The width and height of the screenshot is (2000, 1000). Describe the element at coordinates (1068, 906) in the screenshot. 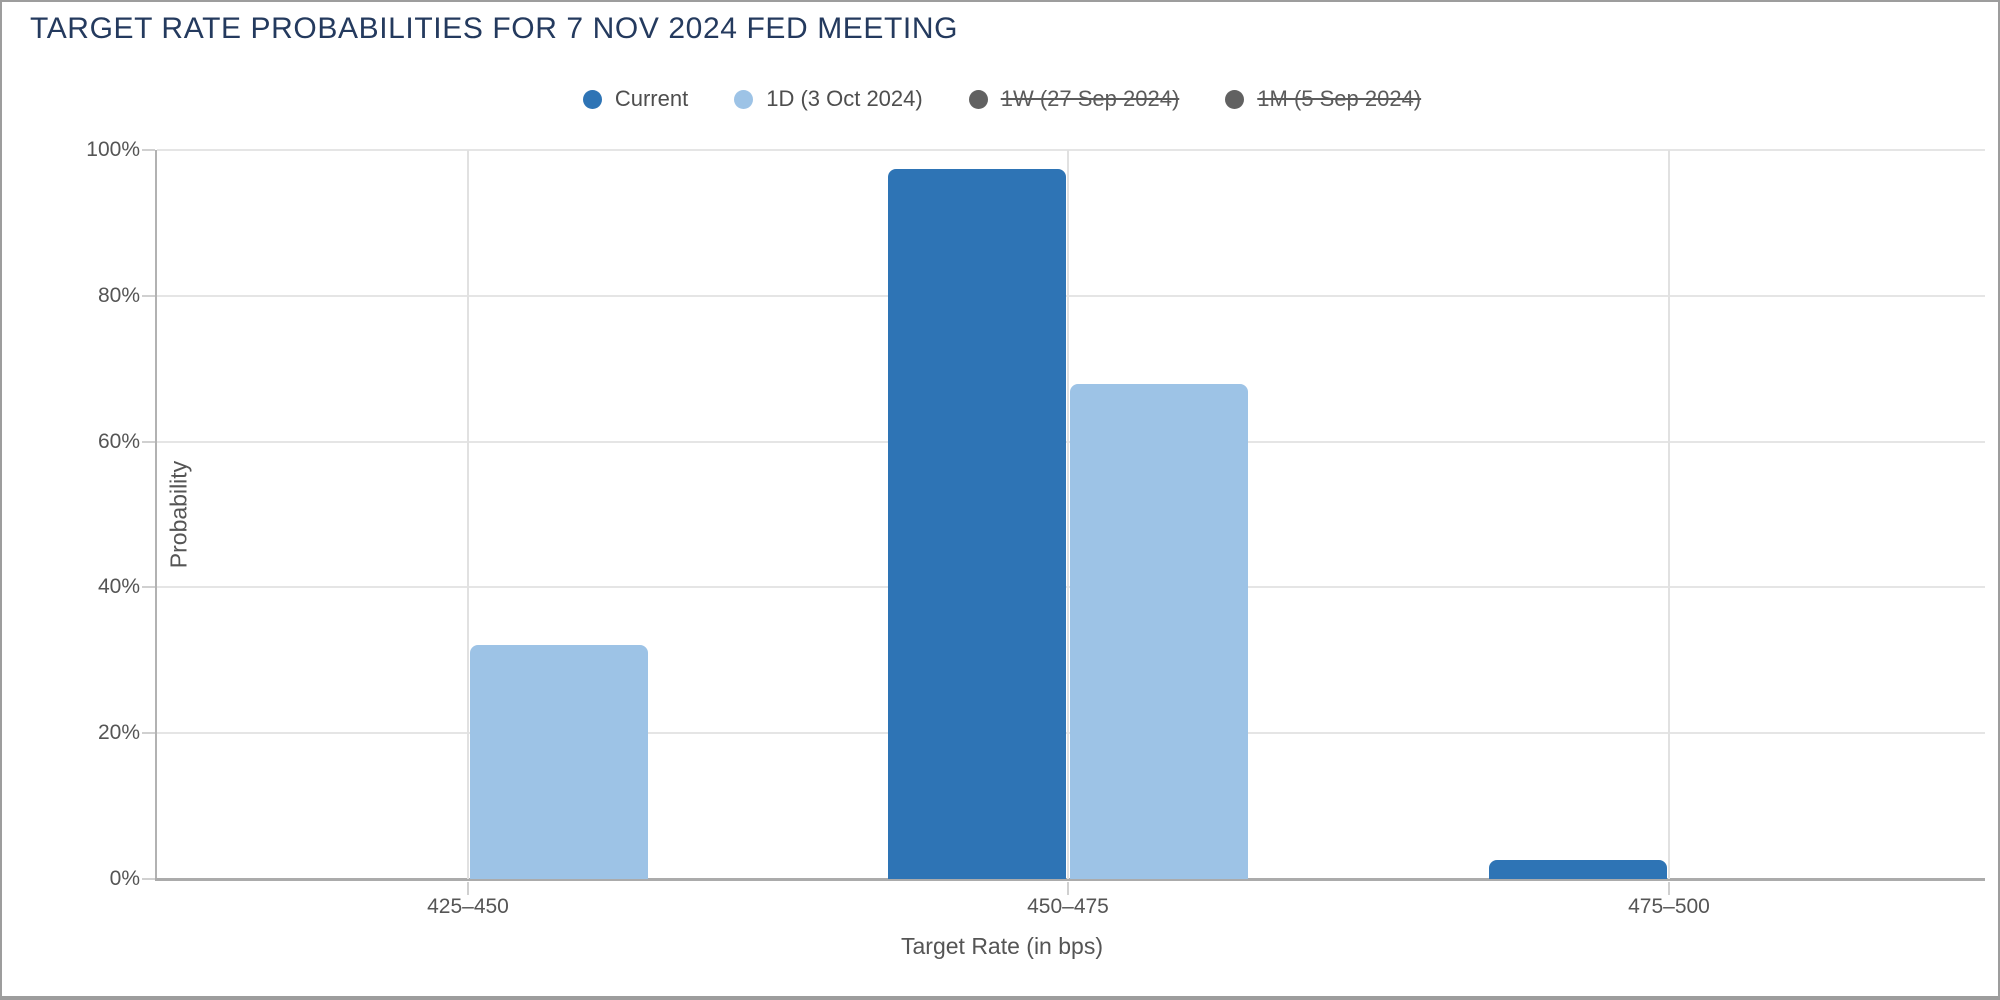

I see `x-tick-label: 450–475` at that location.